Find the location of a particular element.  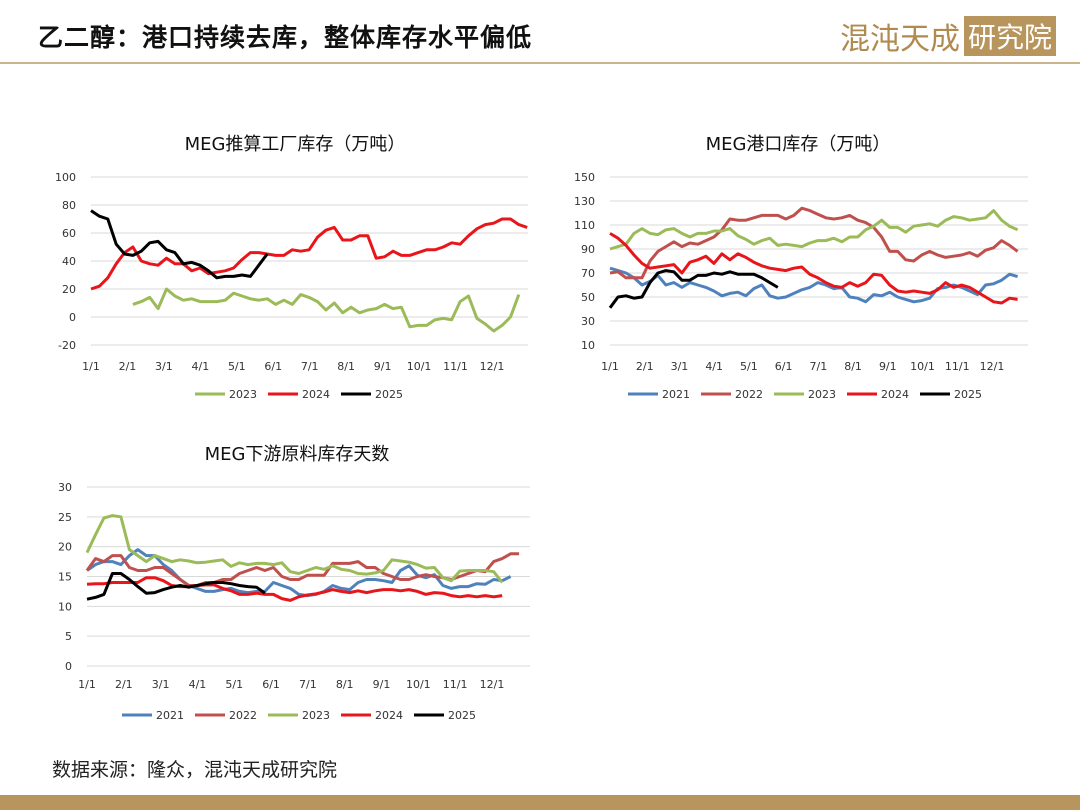

page-title: 乙二醇：港口持续去库，整体库存水平偏低 is located at coordinates (285, 37).